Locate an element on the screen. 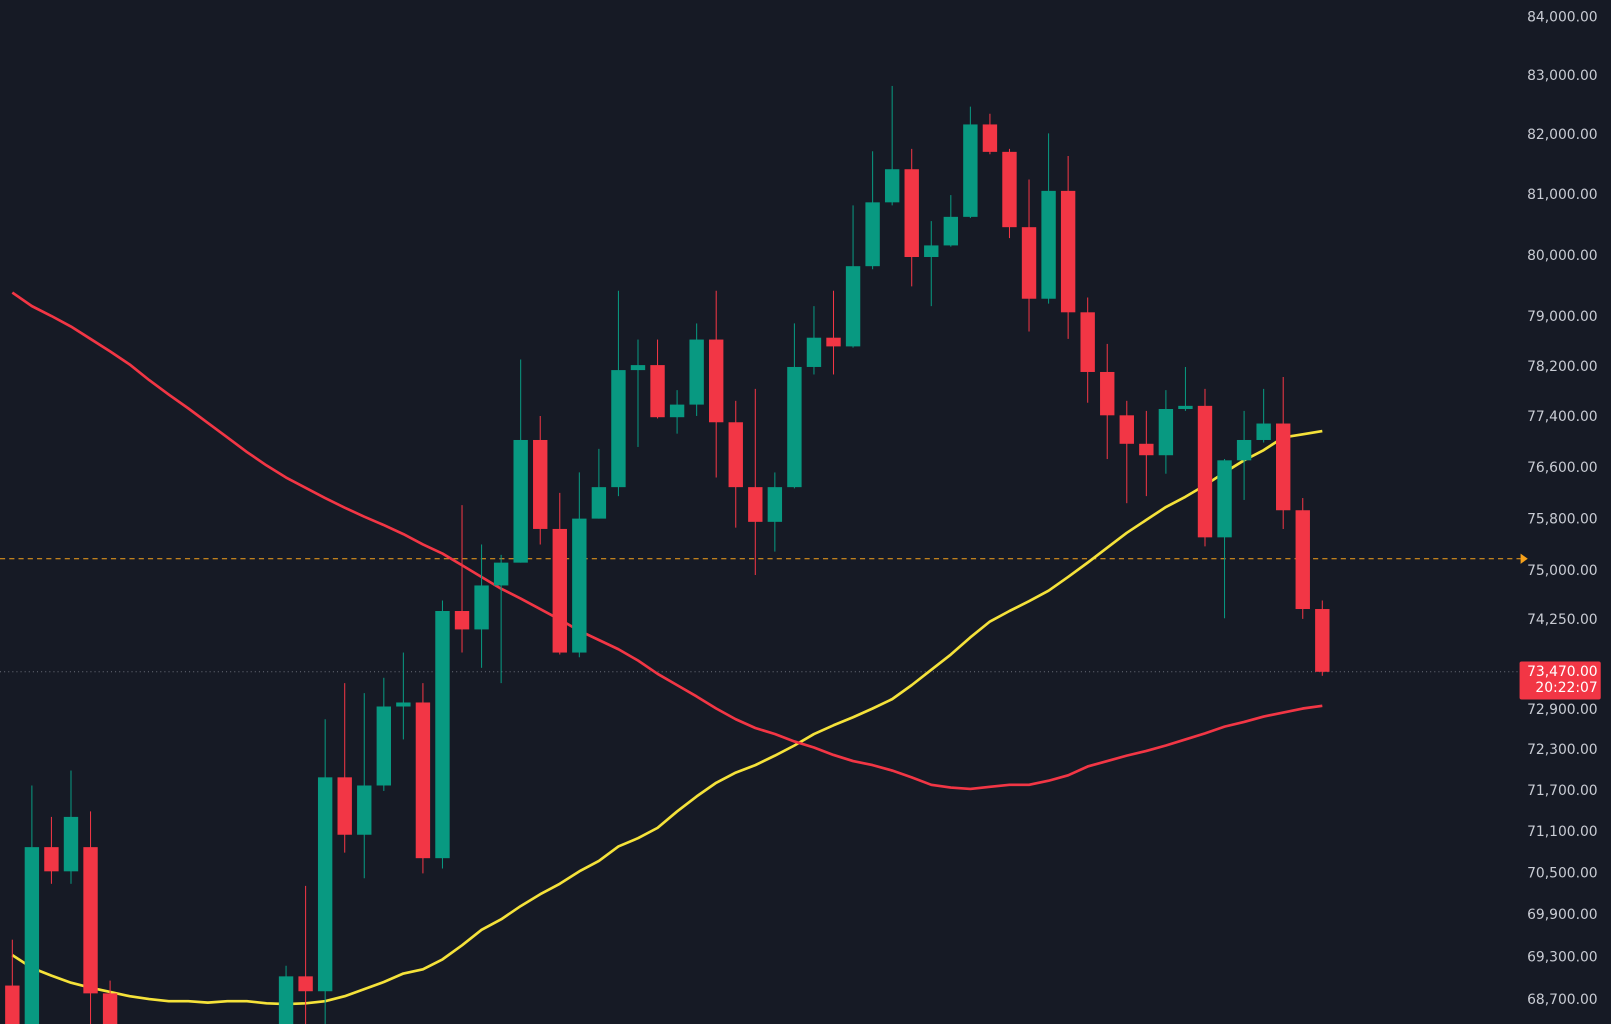  y-tick-label: 71,700.00 is located at coordinates (1562, 791).